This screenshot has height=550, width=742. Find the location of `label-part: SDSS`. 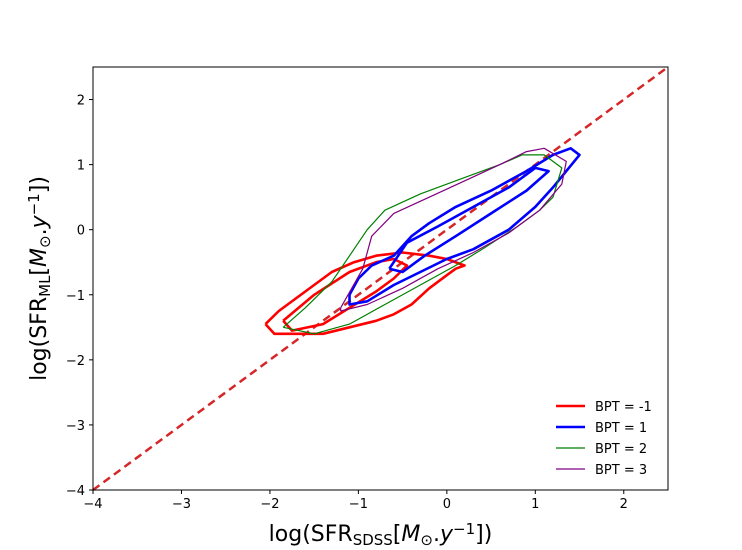

label-part: SDSS is located at coordinates (373, 540).